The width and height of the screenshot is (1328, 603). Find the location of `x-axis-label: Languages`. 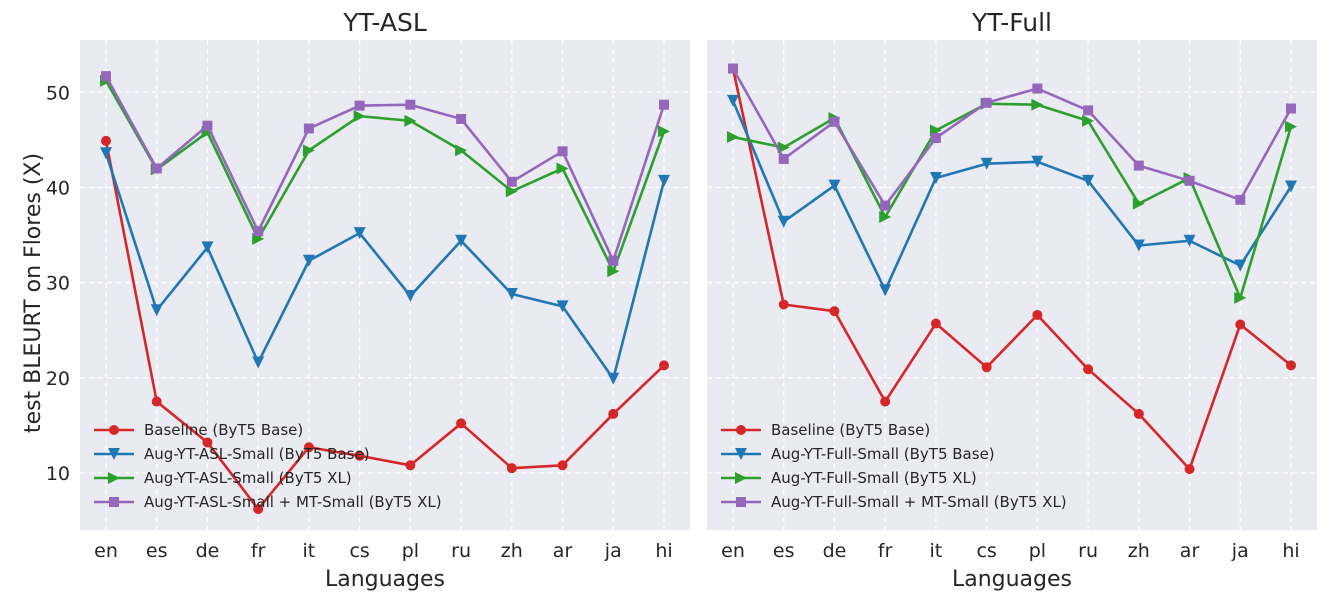

x-axis-label: Languages is located at coordinates (385, 579).